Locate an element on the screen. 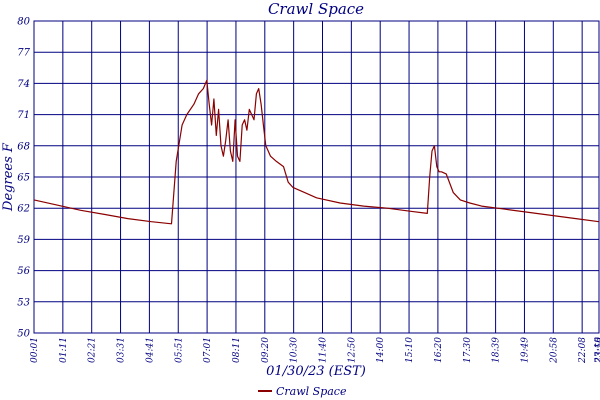 The image size is (600, 400). legend: Crawl Space is located at coordinates (302, 391).